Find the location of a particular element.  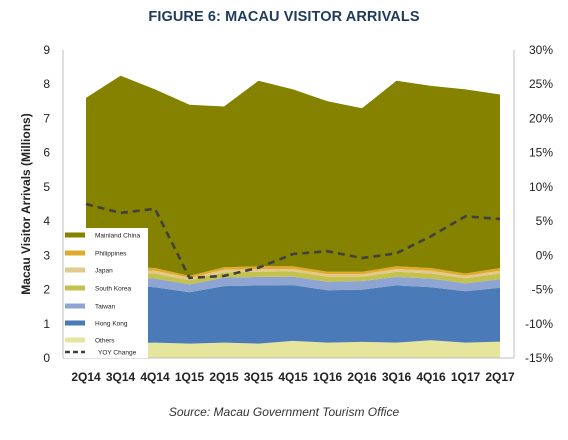

legend-swatch-taiwan is located at coordinates (75, 306).